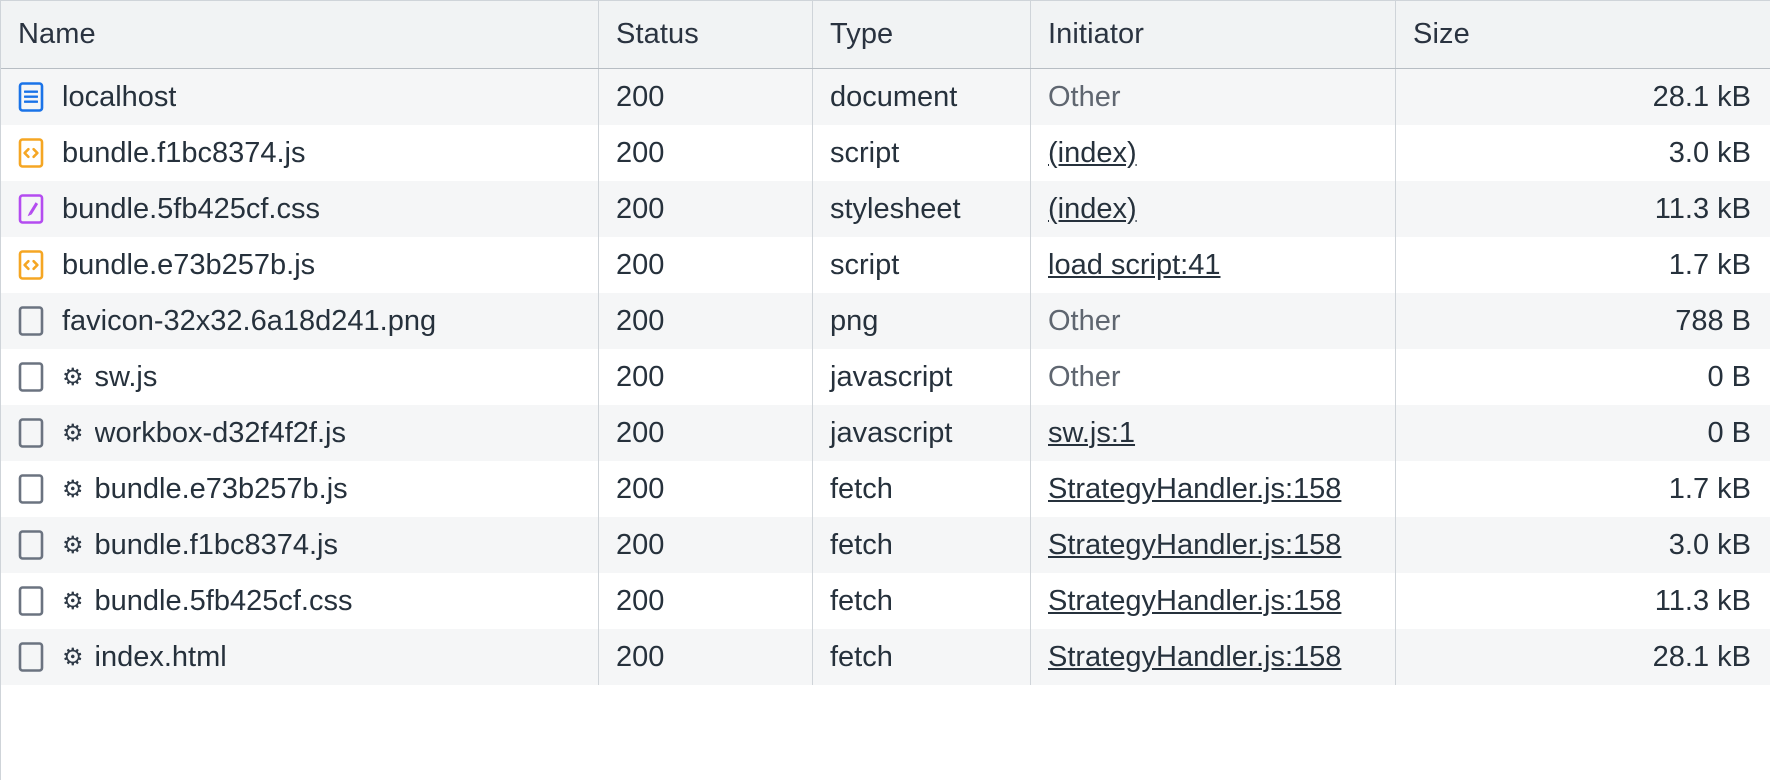 Image resolution: width=1770 pixels, height=780 pixels. What do you see at coordinates (885, 153) in the screenshot?
I see `table-row: bundle.f1bc8374.js 200 script (index) 3.0 kB` at bounding box center [885, 153].